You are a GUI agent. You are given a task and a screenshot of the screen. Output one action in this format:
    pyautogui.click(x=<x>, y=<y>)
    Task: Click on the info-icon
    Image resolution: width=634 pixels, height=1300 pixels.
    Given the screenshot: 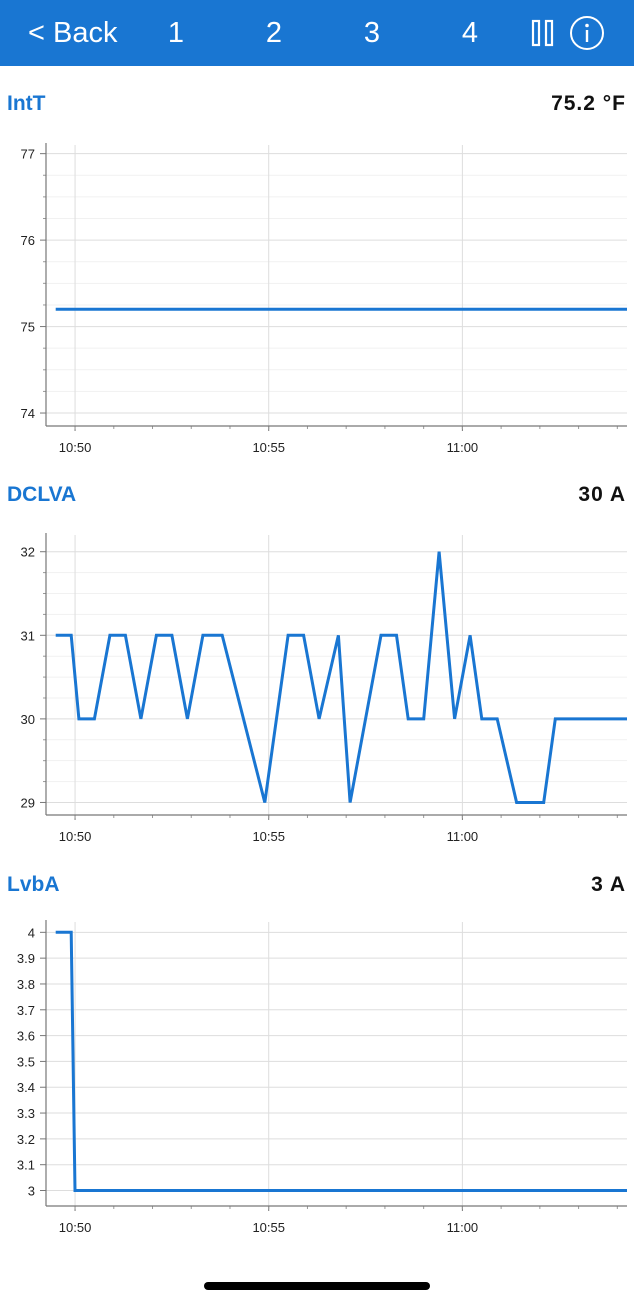 What is the action you would take?
    pyautogui.click(x=587, y=33)
    